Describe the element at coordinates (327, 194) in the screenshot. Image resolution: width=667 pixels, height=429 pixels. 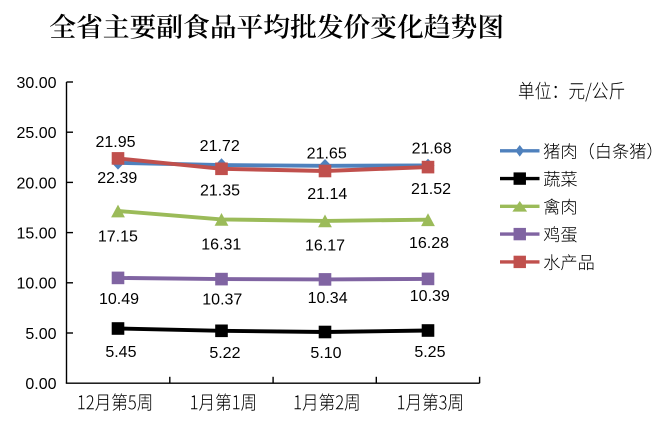
I see `svg-text: 21.14` at that location.